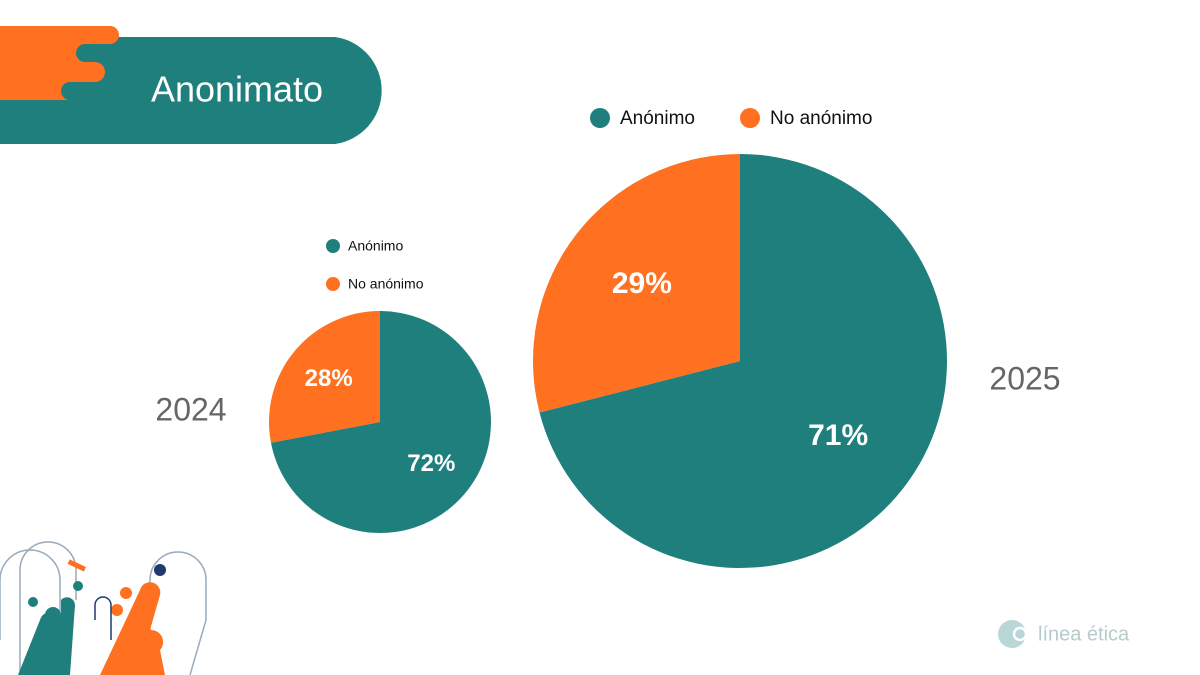 This screenshot has height=675, width=1200. Describe the element at coordinates (1084, 634) in the screenshot. I see `logo-text: línea ética` at that location.